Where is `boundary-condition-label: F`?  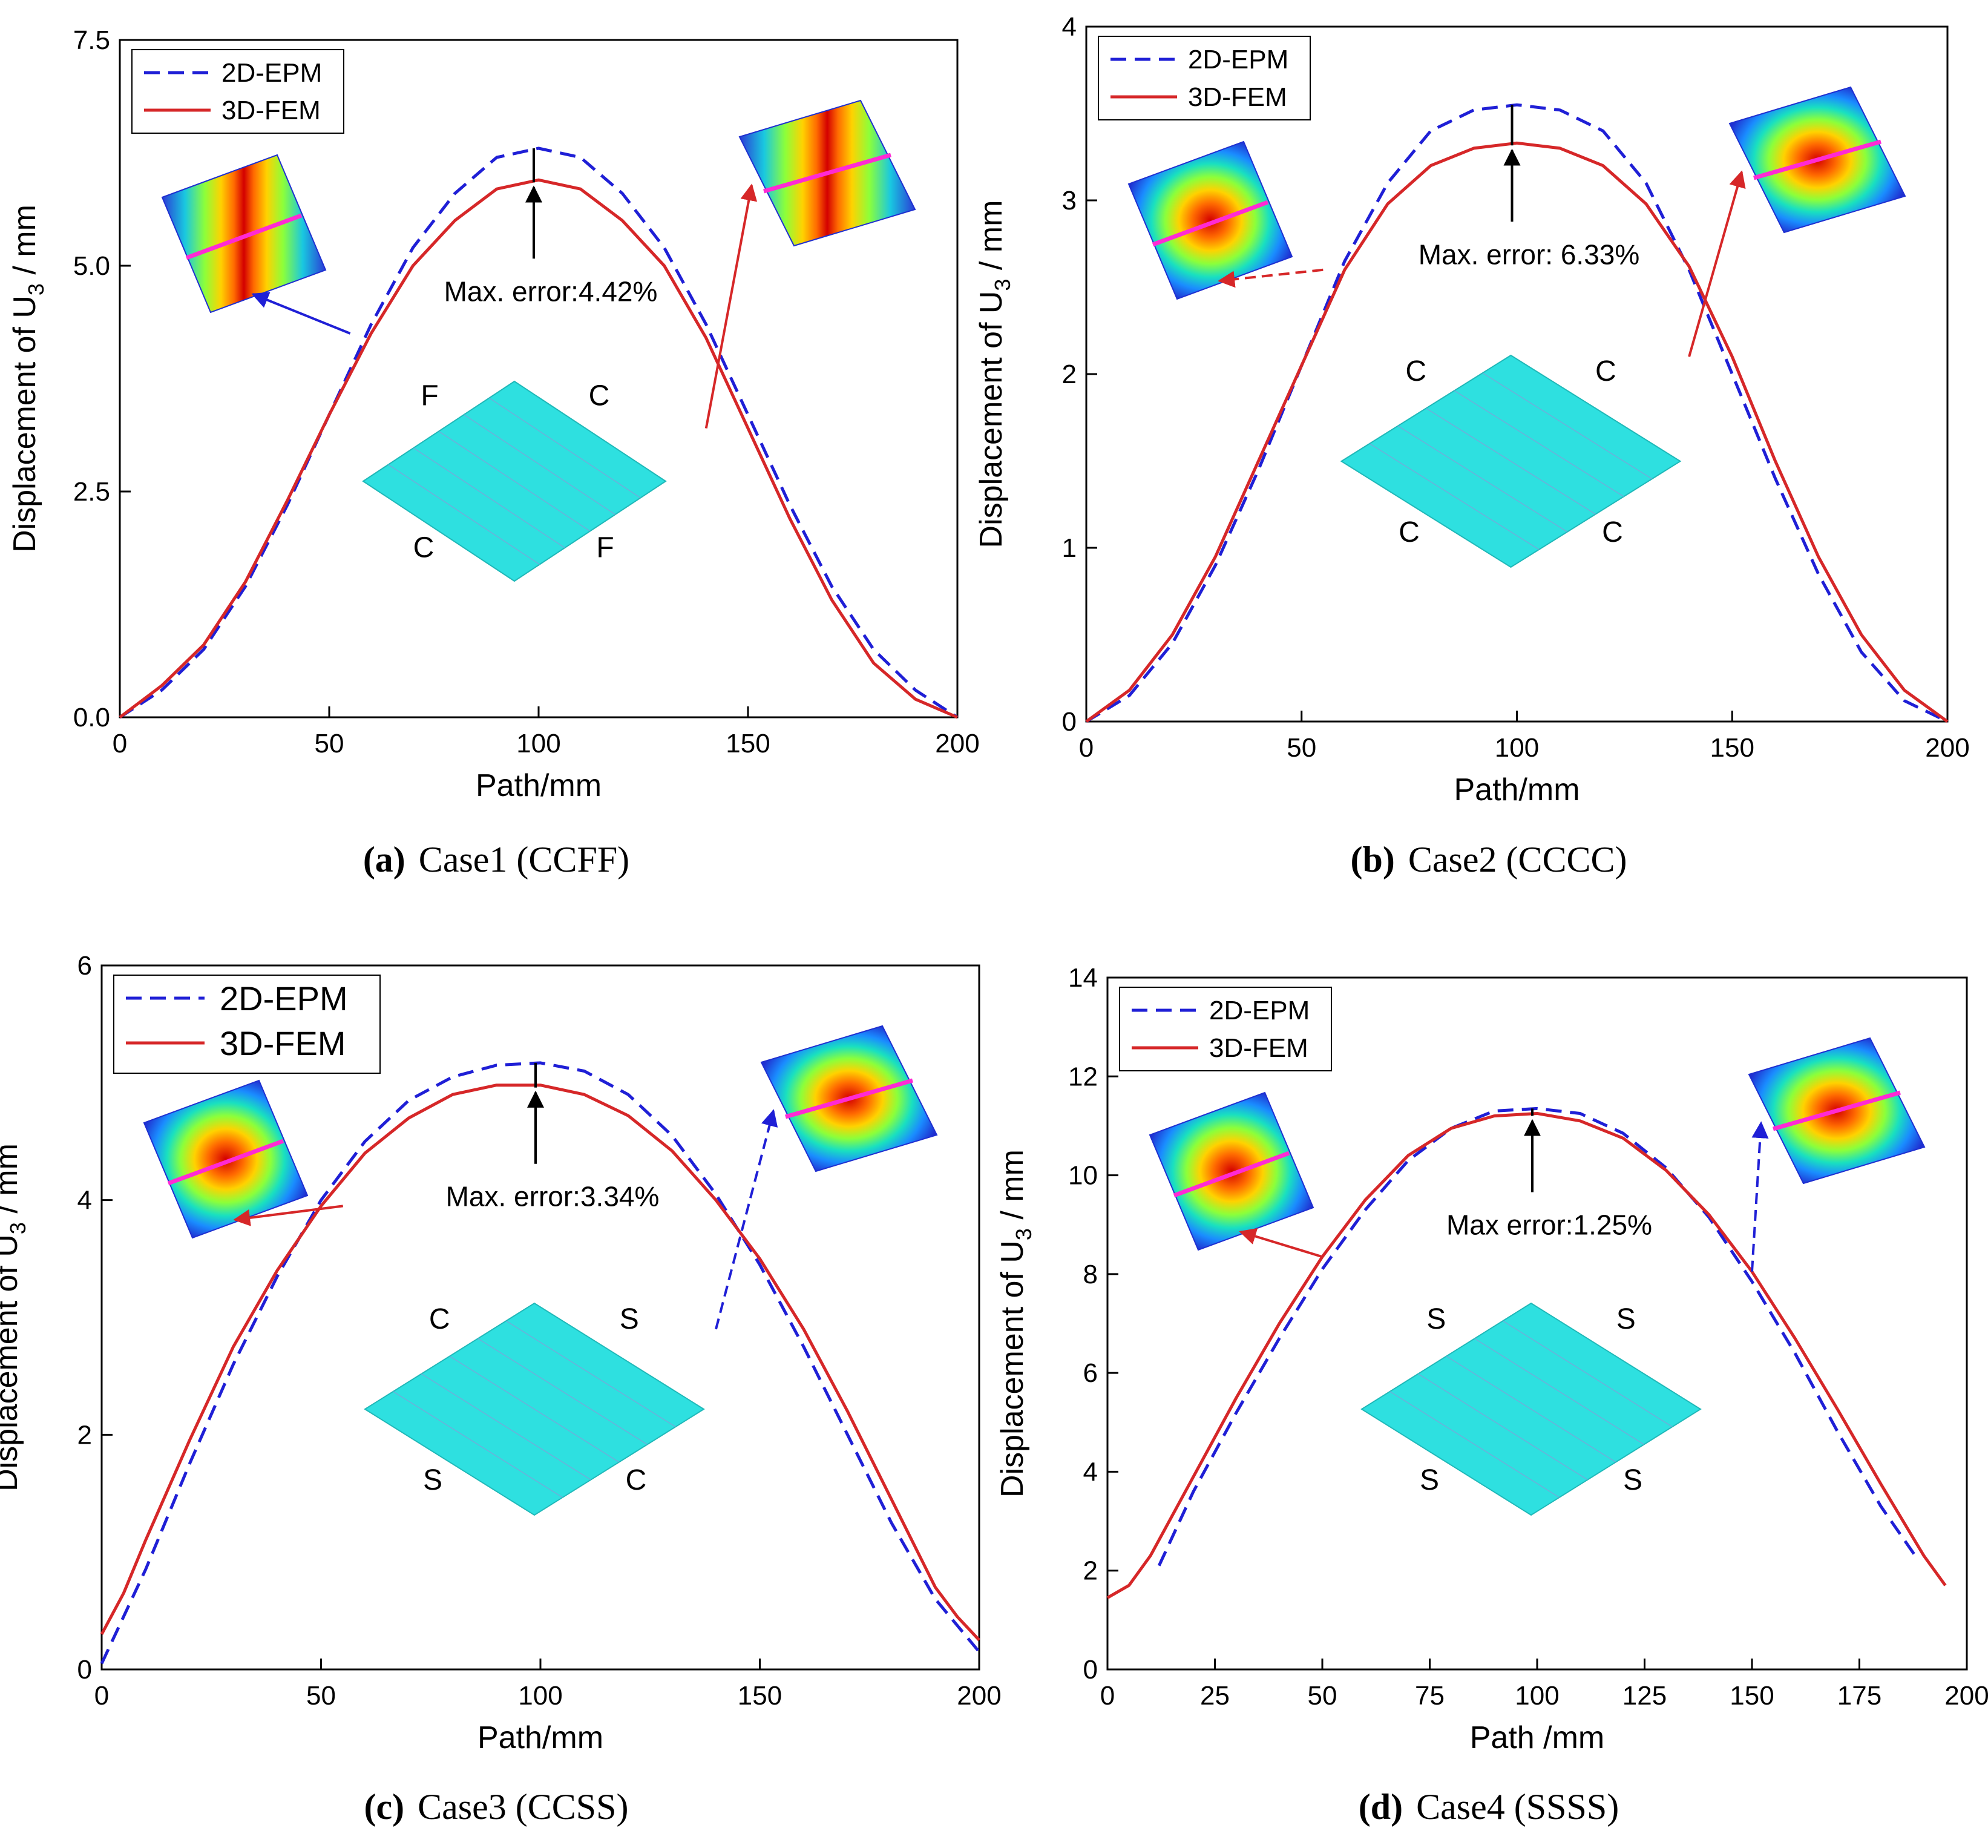 boundary-condition-label: F is located at coordinates (605, 547).